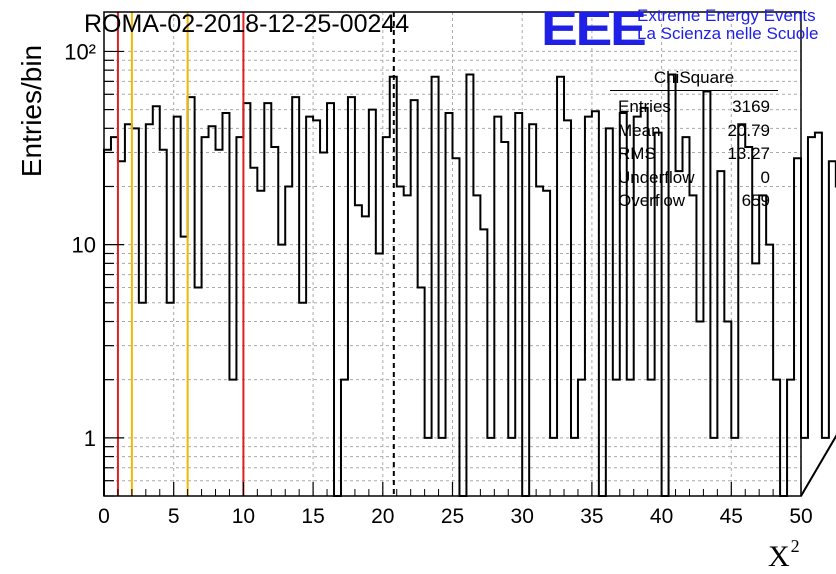  I want to click on y-tick-label: 10, so click(84, 245).